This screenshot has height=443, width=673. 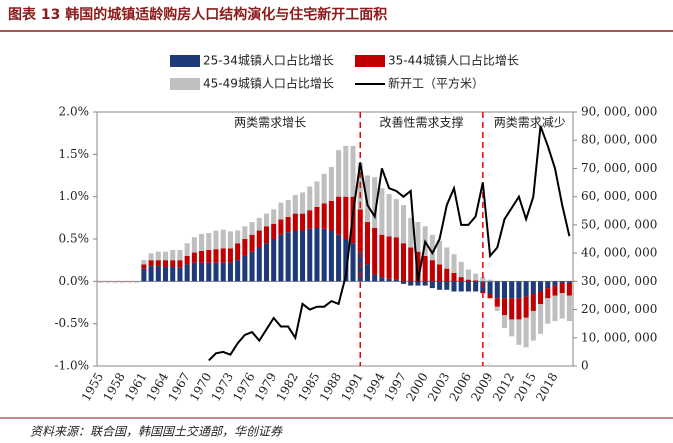 What do you see at coordinates (530, 123) in the screenshot?
I see `annotation: 两类需求减少` at bounding box center [530, 123].